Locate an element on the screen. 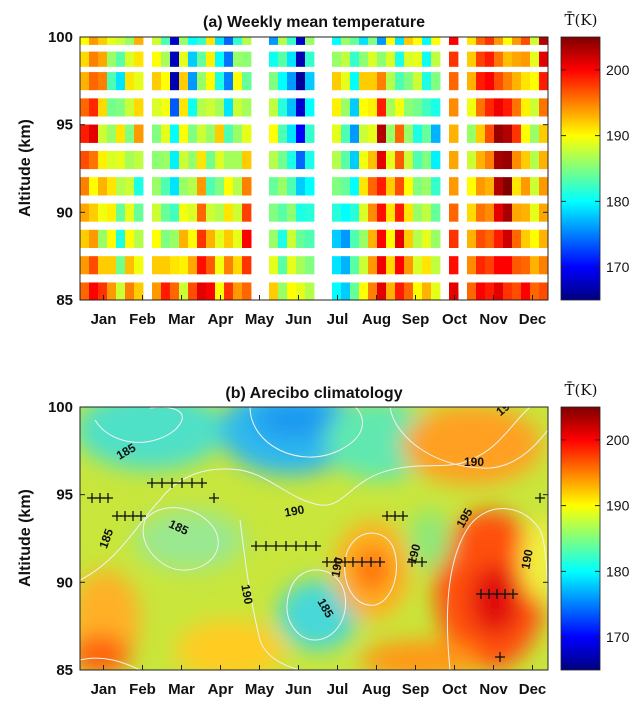 Image resolution: width=634 pixels, height=709 pixels. colorbar-tick-label: 190 is located at coordinates (618, 136).